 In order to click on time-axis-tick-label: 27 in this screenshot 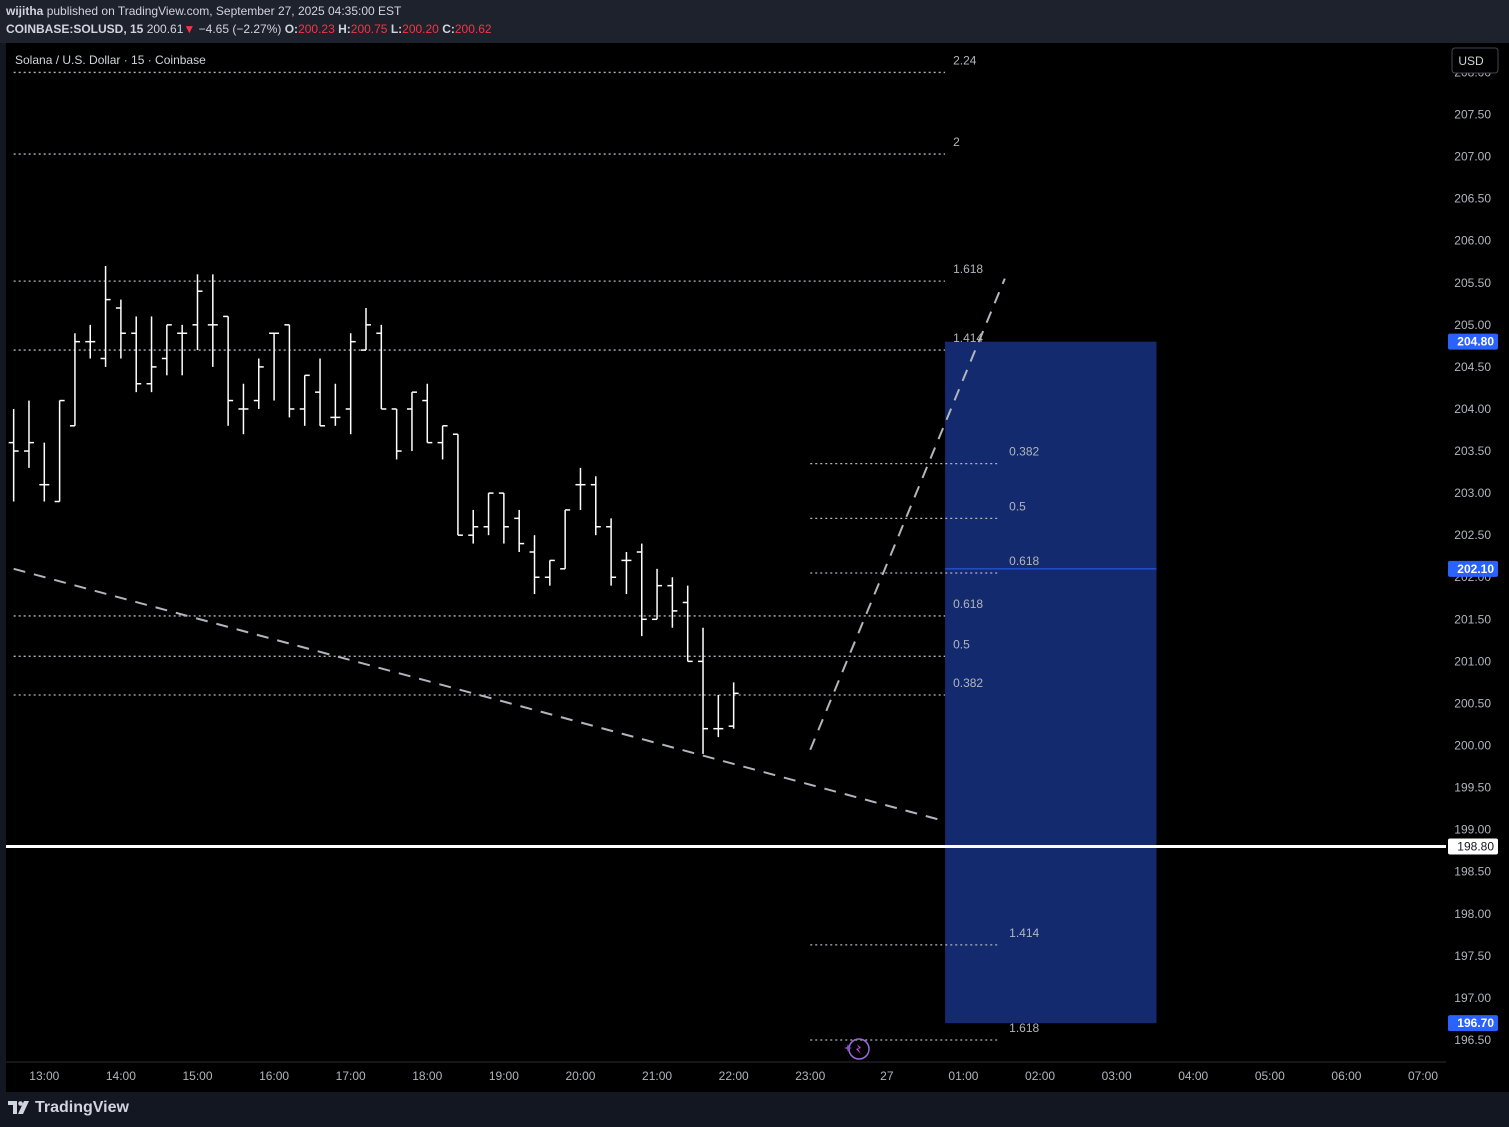, I will do `click(887, 1076)`.